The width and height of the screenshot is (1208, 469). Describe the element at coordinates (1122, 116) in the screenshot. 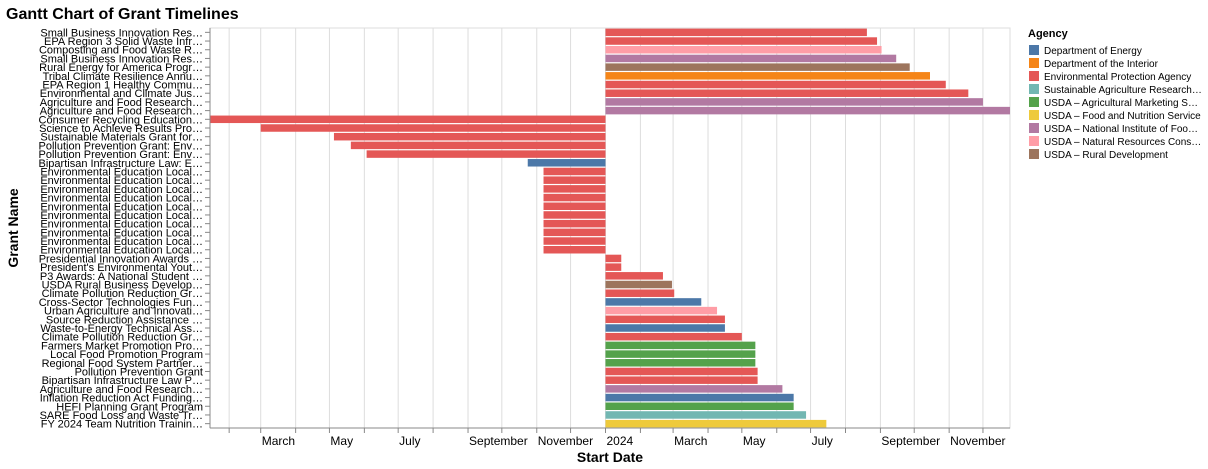

I see `legend-label: USDA – Food and Nutrition Service` at that location.